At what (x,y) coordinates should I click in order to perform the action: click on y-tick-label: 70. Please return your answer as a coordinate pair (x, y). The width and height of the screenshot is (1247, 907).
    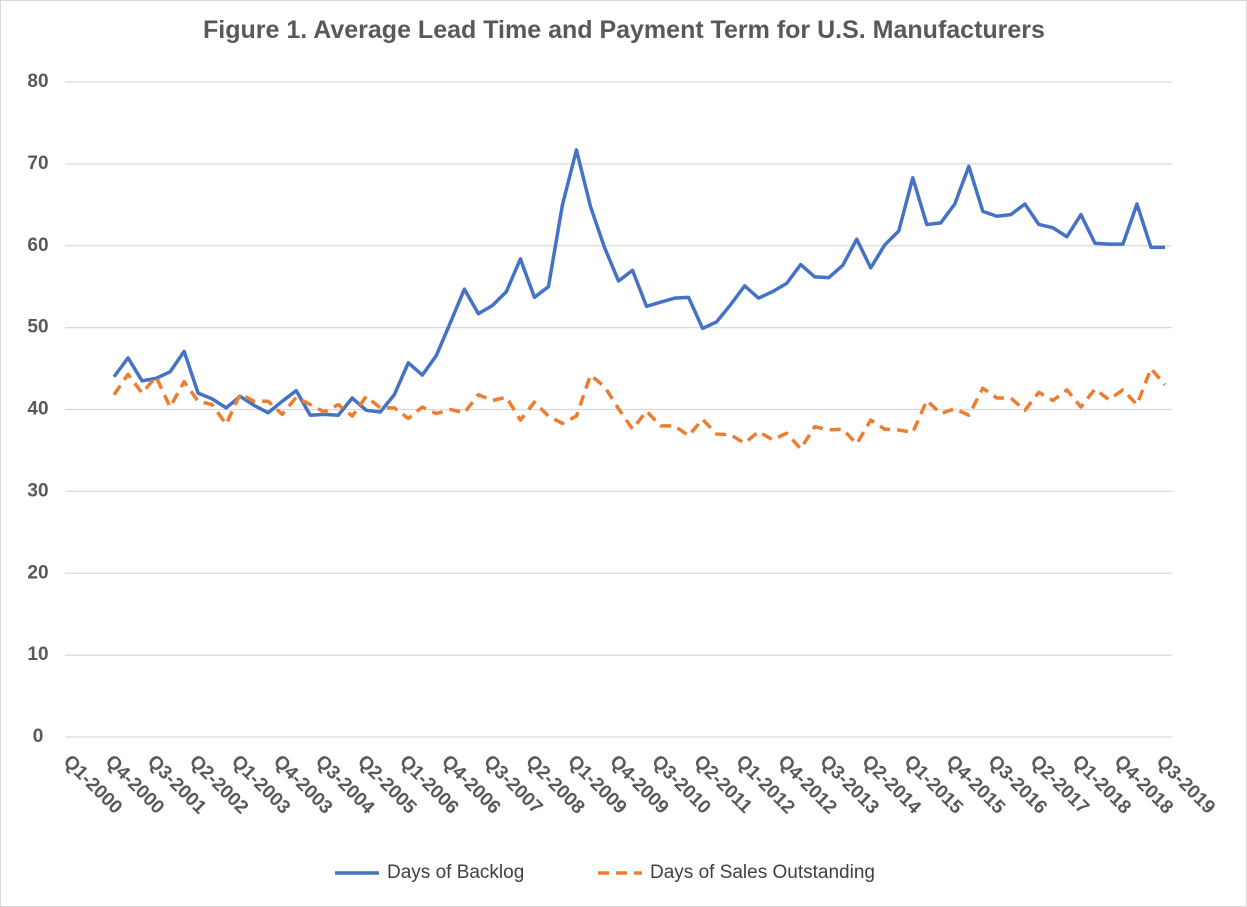
    Looking at the image, I should click on (37, 163).